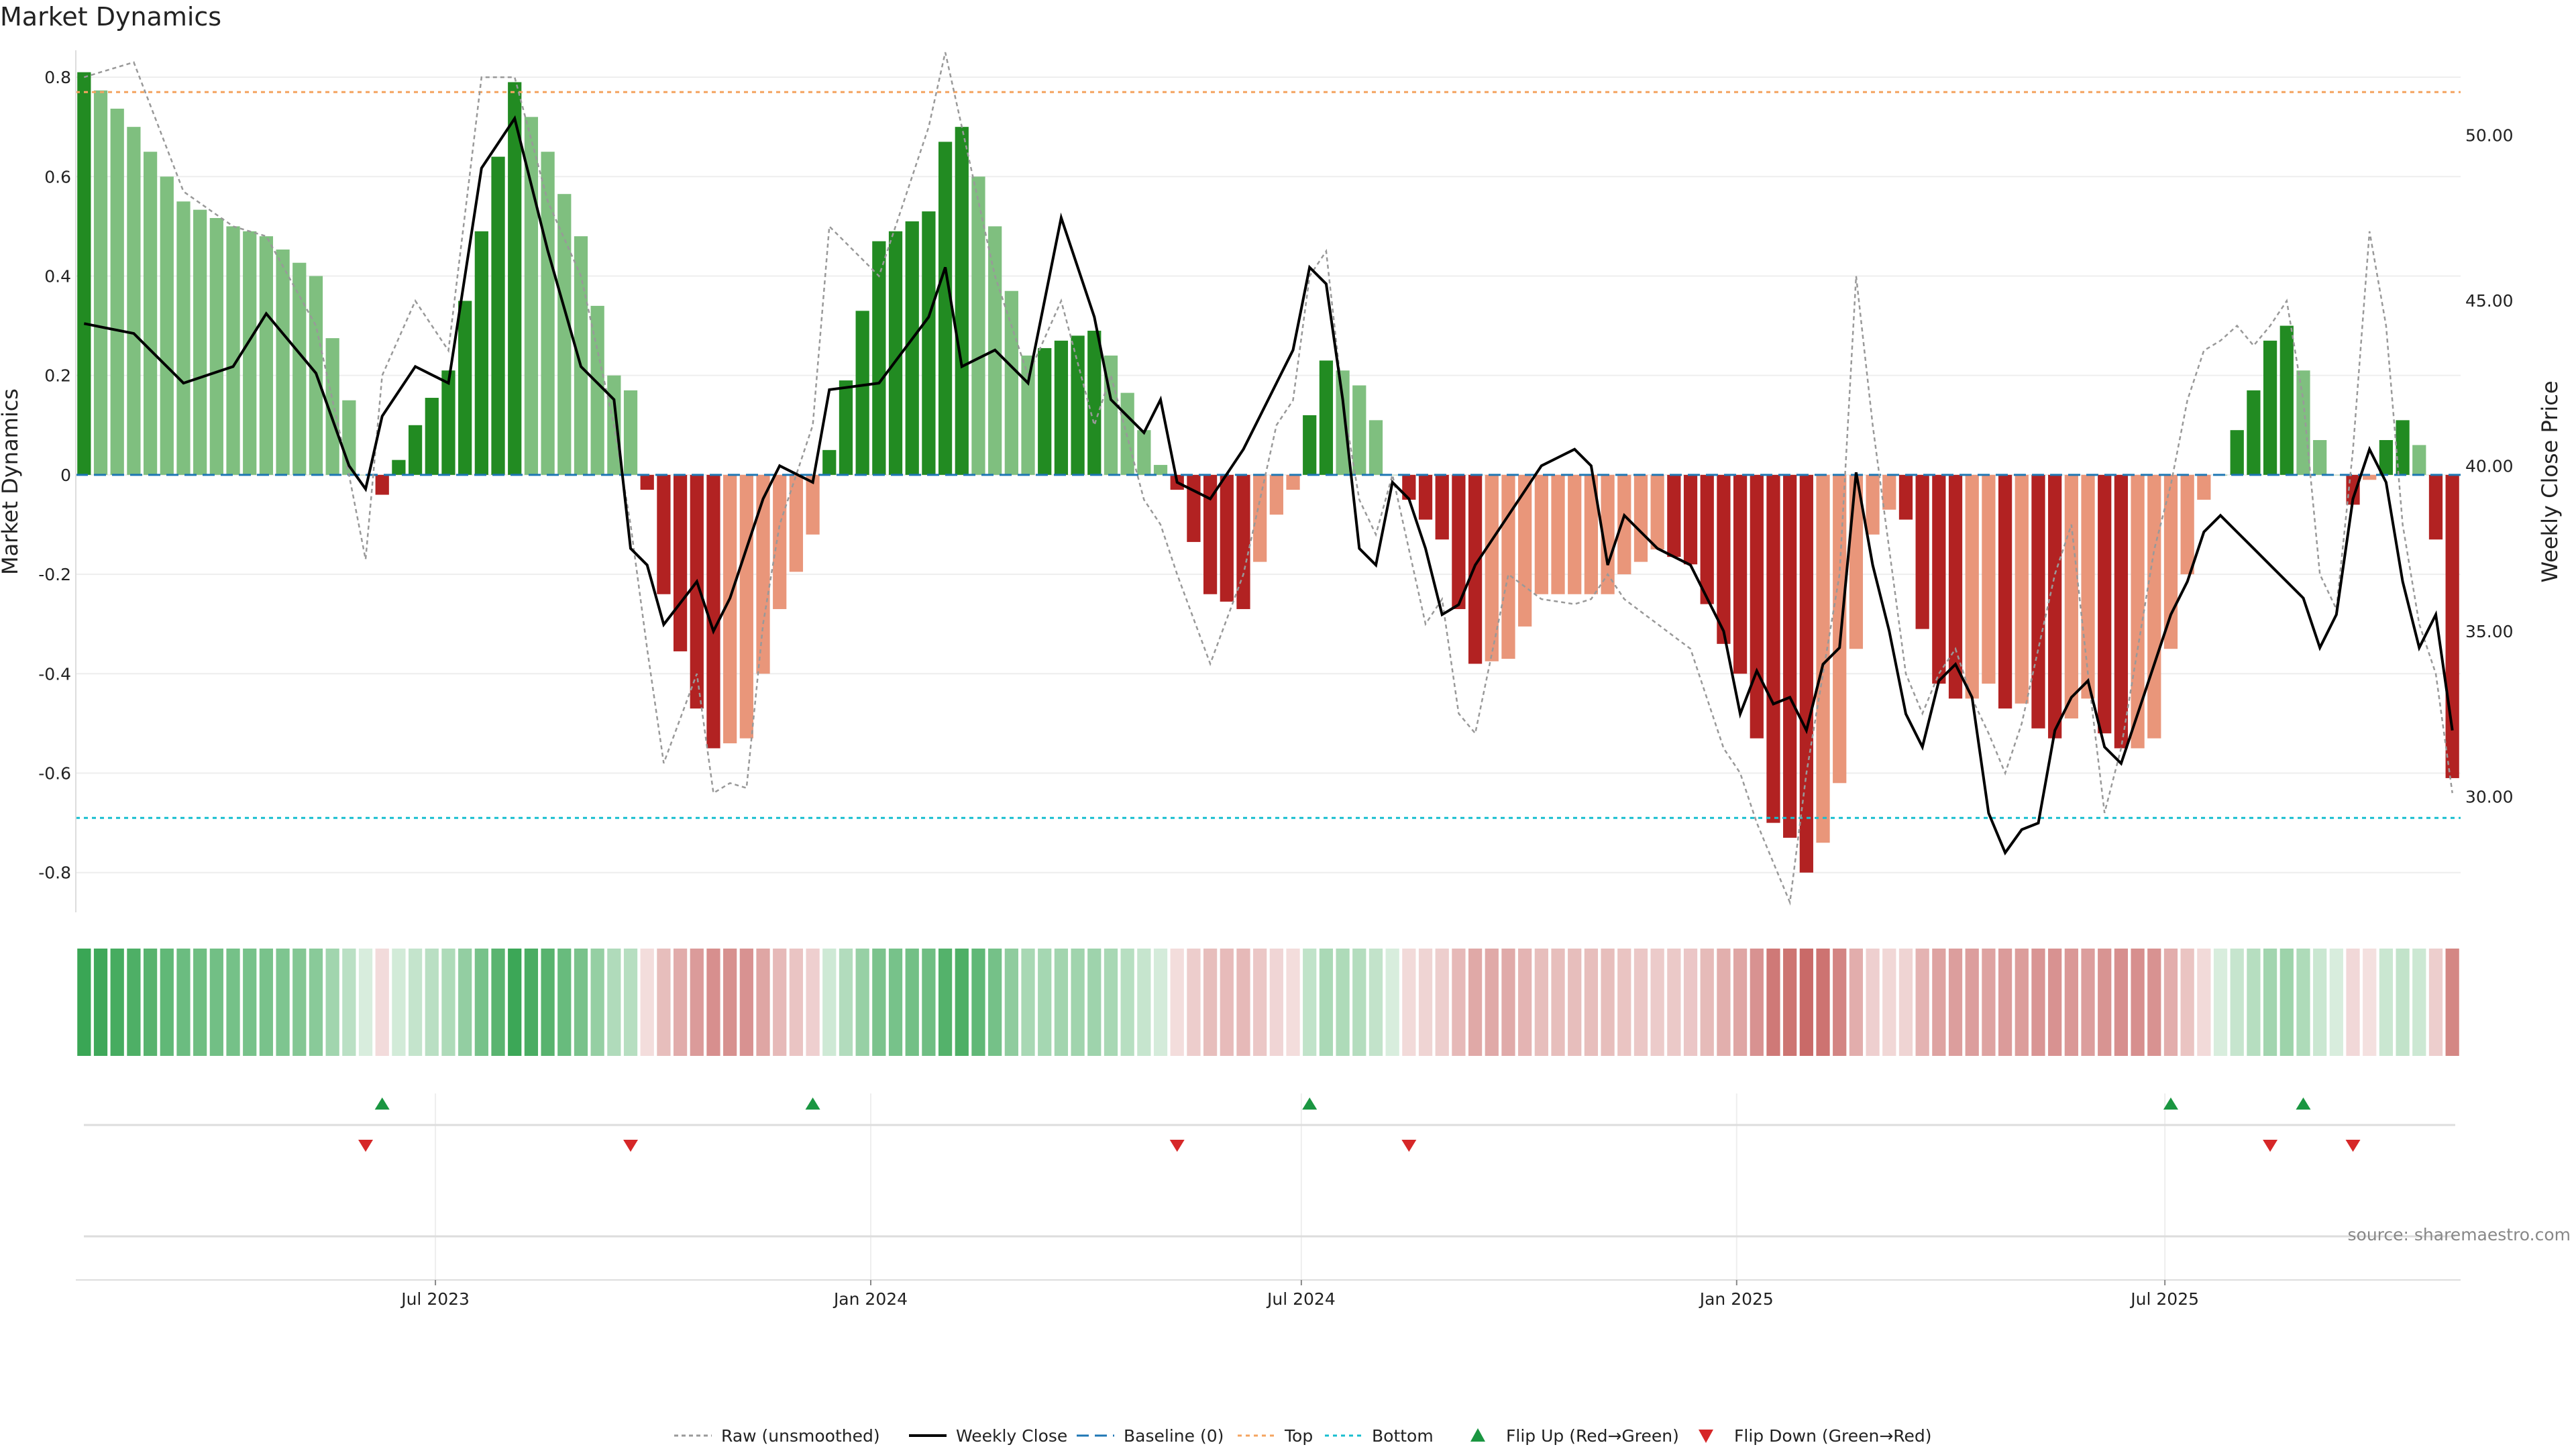 The image size is (2576, 1449). Describe the element at coordinates (2550, 481) in the screenshot. I see `y2-axis-label: Weekly Close Price` at that location.